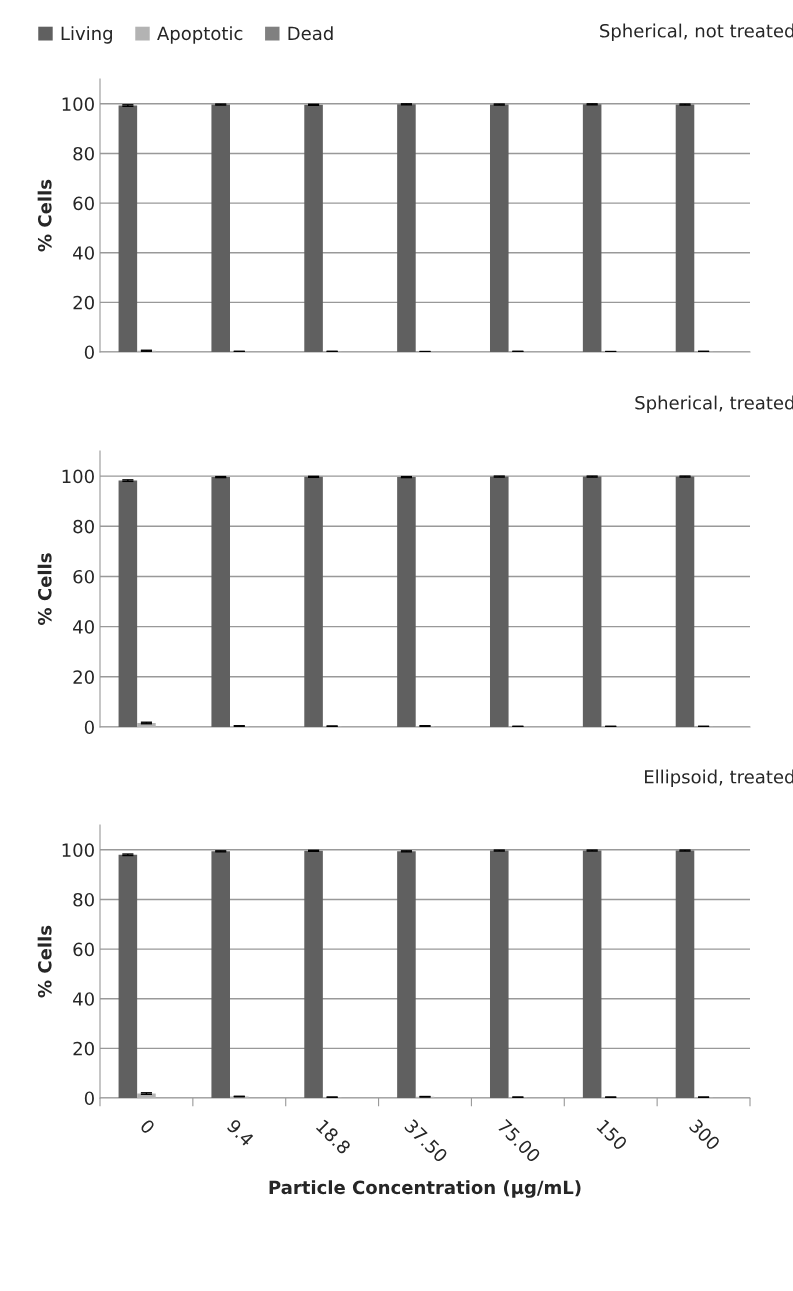 The height and width of the screenshot is (1291, 793). I want to click on x-axis-title: Particle Concentration (µg/mL), so click(425, 1189).